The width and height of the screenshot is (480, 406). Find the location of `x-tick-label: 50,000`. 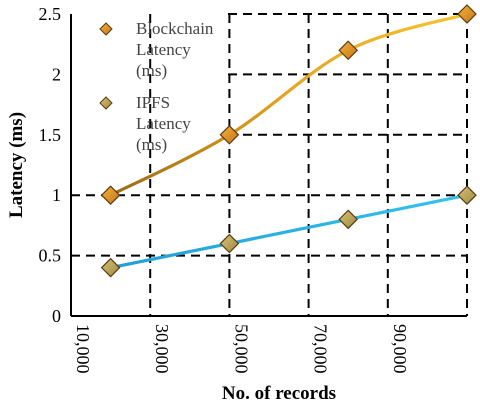

x-tick-label: 50,000 is located at coordinates (241, 349).